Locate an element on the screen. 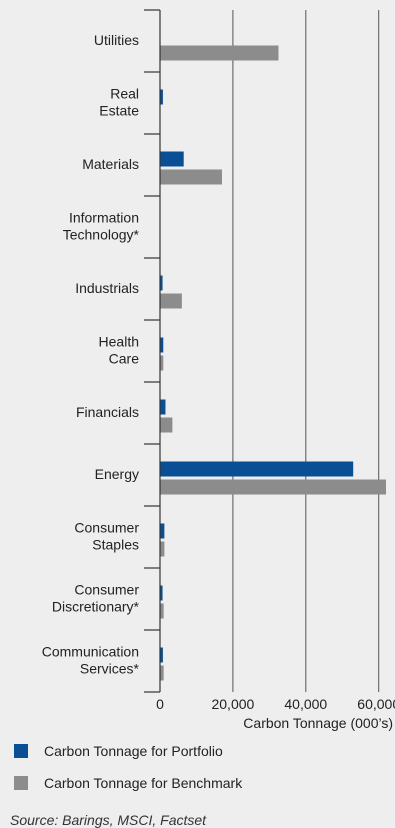 The width and height of the screenshot is (395, 828). legend-swatch-portfolio is located at coordinates (21, 751).